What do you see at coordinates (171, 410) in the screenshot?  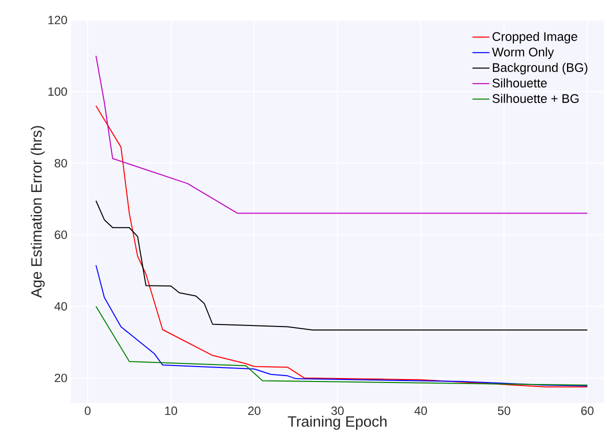 I see `x-tick-label: 10` at bounding box center [171, 410].